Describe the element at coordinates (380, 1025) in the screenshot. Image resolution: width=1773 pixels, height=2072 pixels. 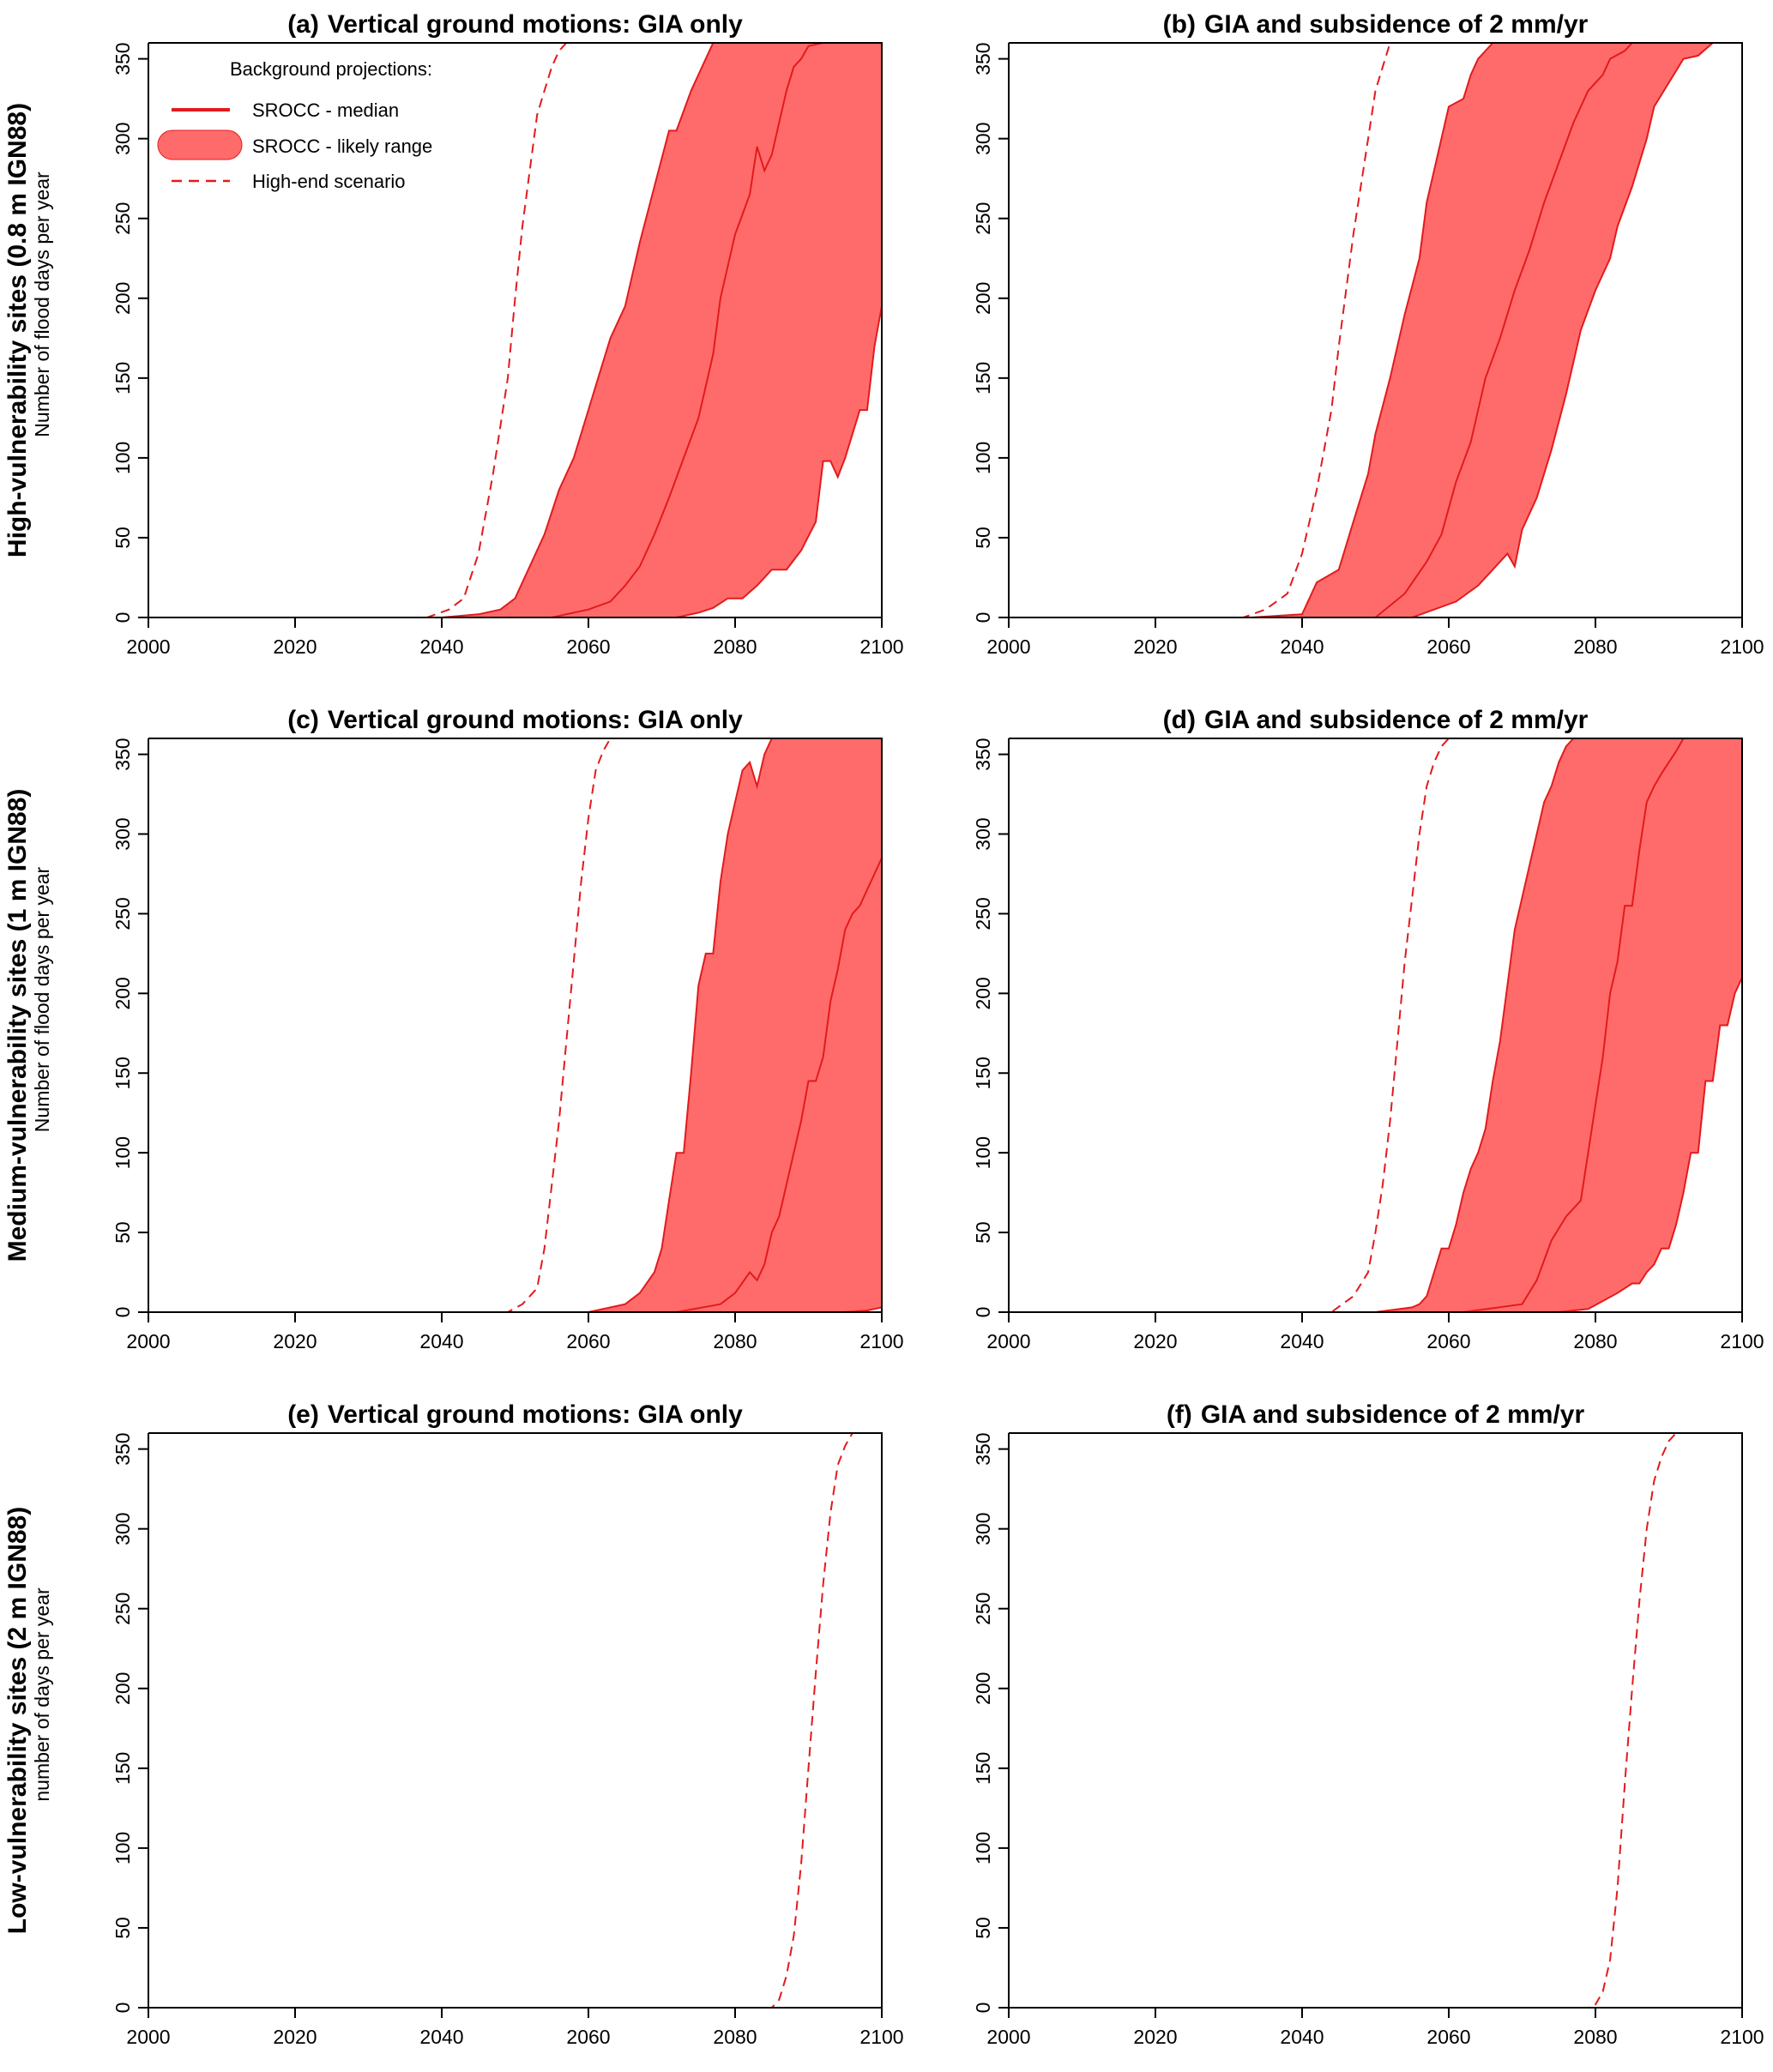
I see `high-end-line-c` at that location.